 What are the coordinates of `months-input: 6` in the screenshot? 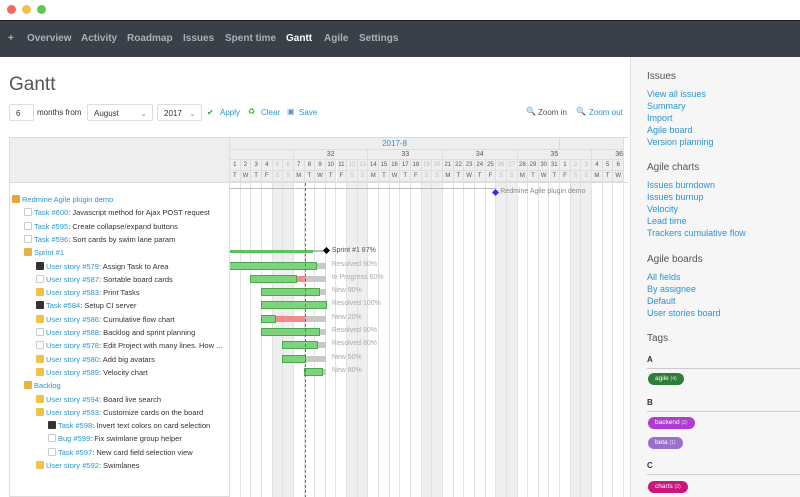 It's located at (21, 112).